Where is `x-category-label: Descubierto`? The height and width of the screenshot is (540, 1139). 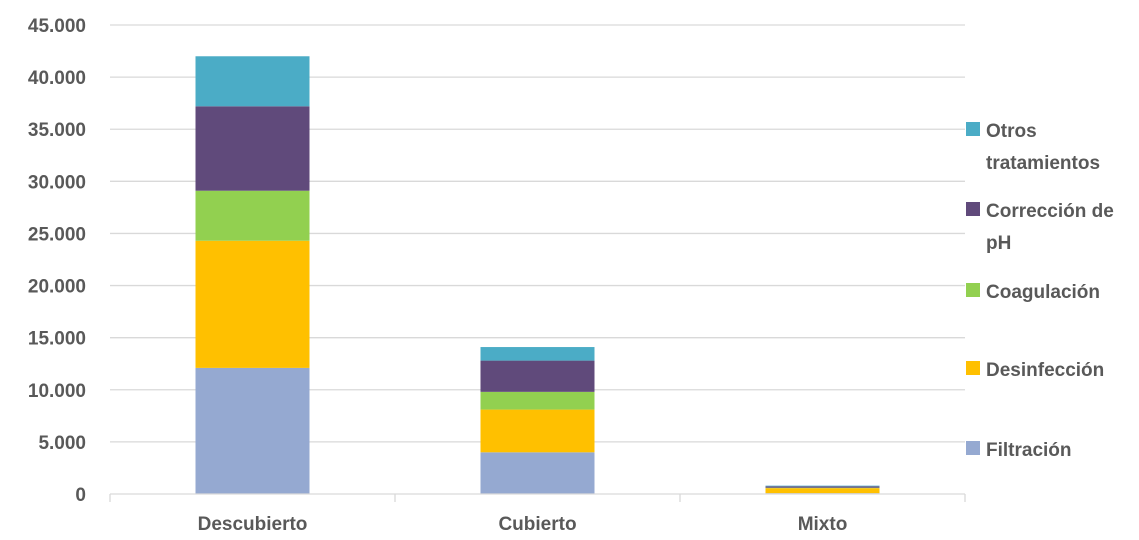 x-category-label: Descubierto is located at coordinates (253, 524).